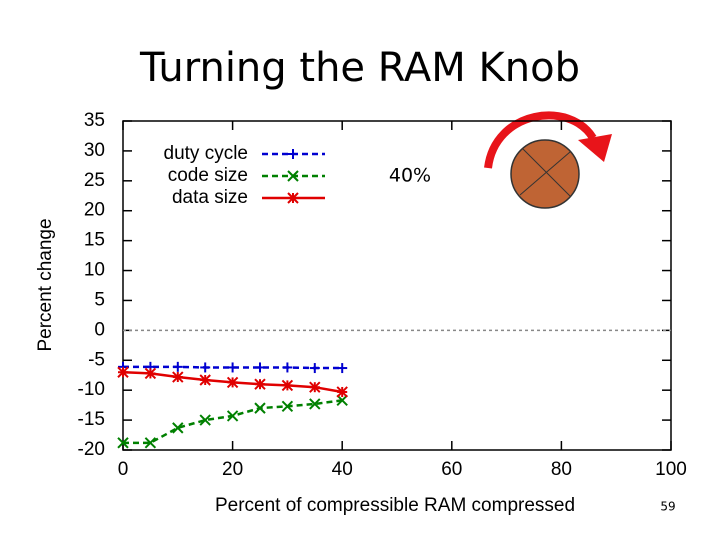 The width and height of the screenshot is (720, 540). I want to click on slide-number: 59, so click(667, 507).